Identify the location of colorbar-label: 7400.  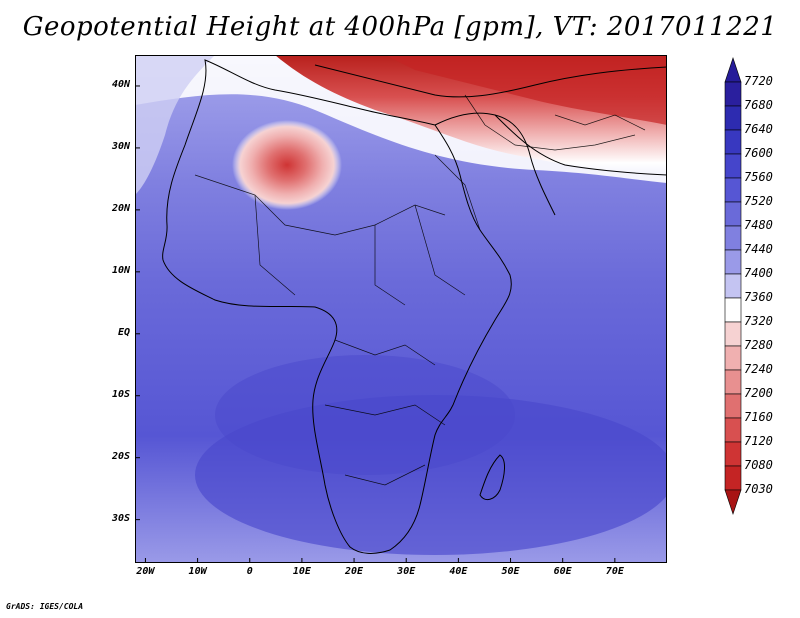
(758, 273).